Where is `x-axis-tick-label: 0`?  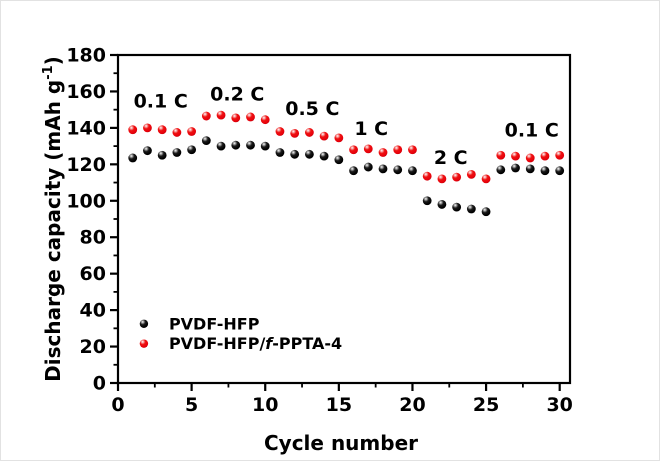 x-axis-tick-label: 0 is located at coordinates (117, 405).